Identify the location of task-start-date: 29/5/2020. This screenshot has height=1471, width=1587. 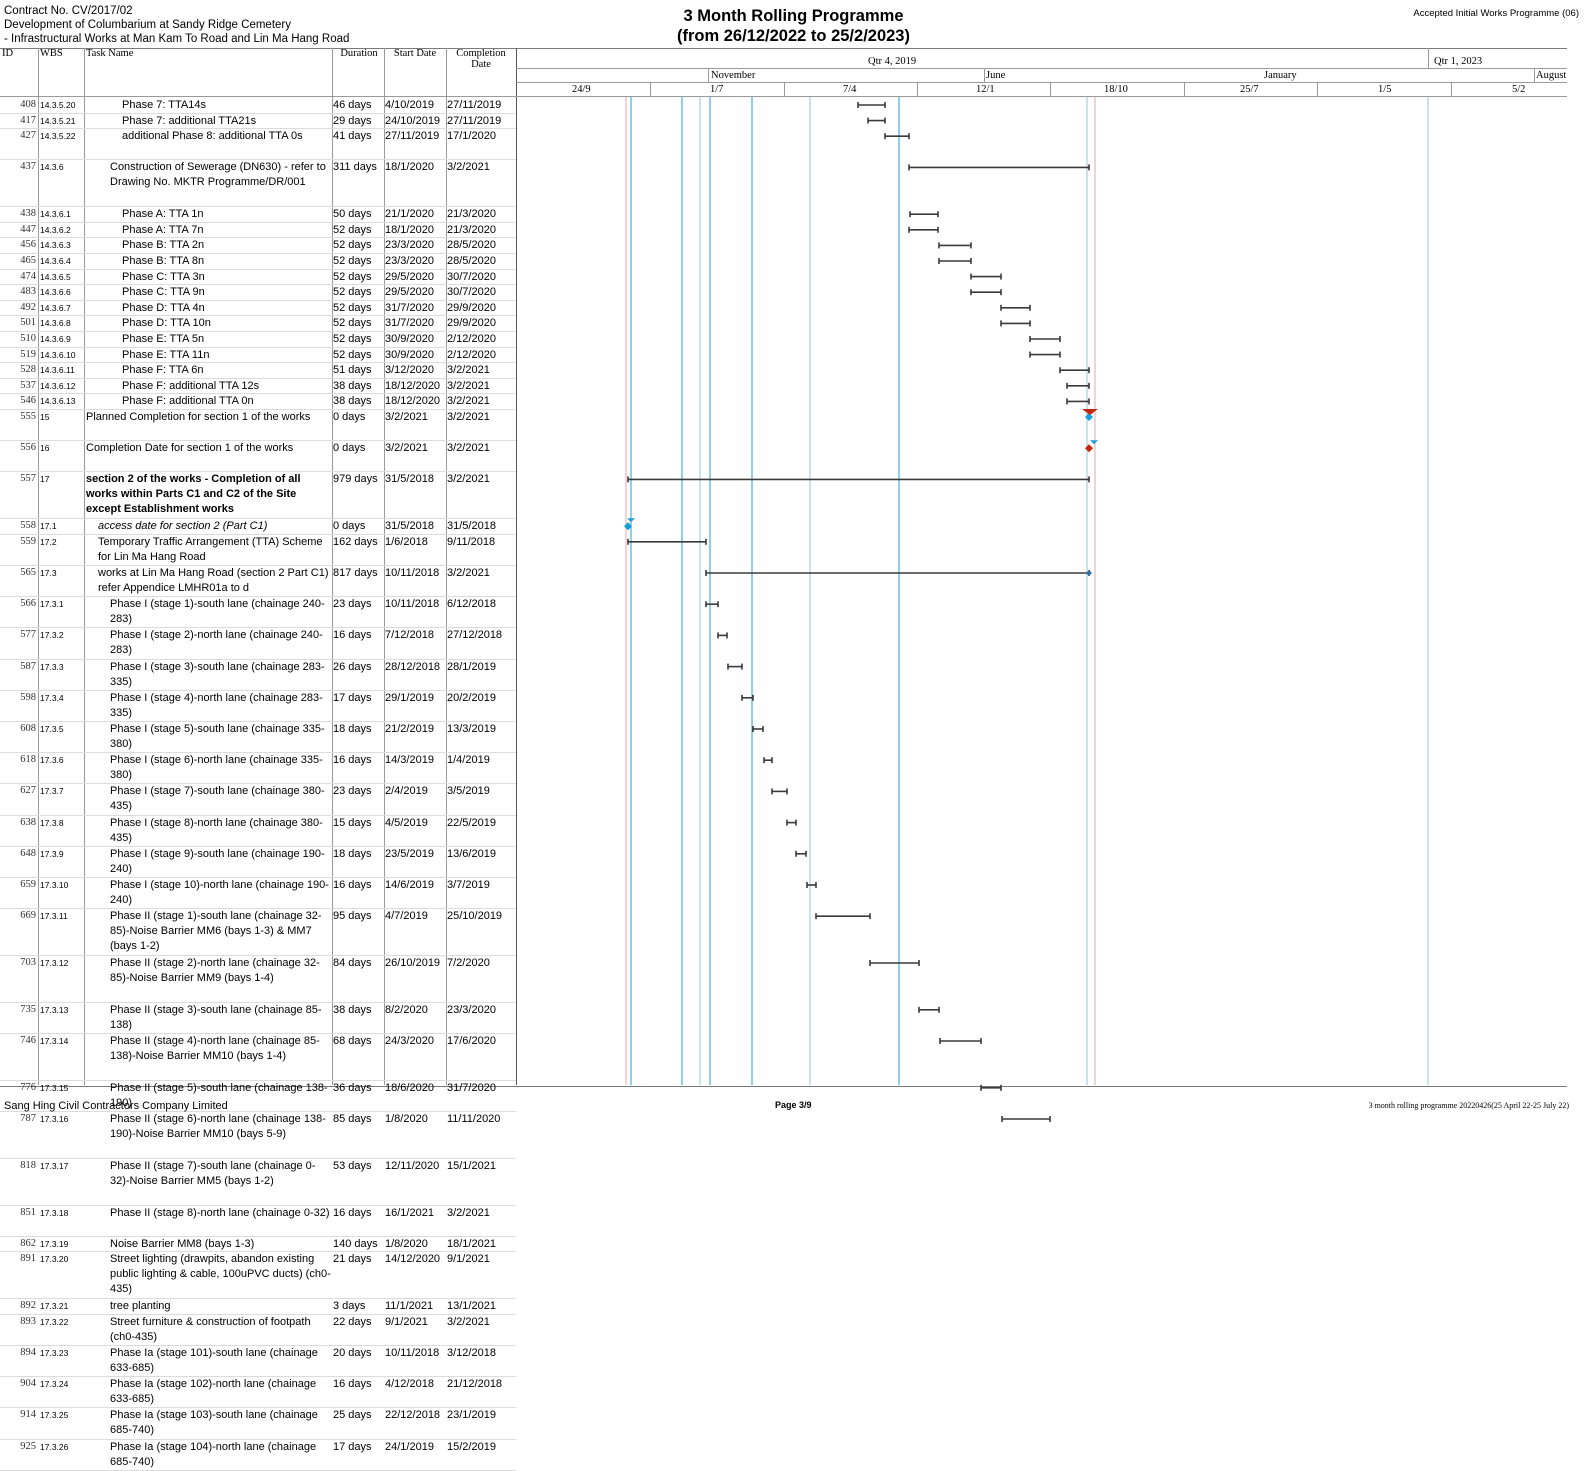
(409, 292).